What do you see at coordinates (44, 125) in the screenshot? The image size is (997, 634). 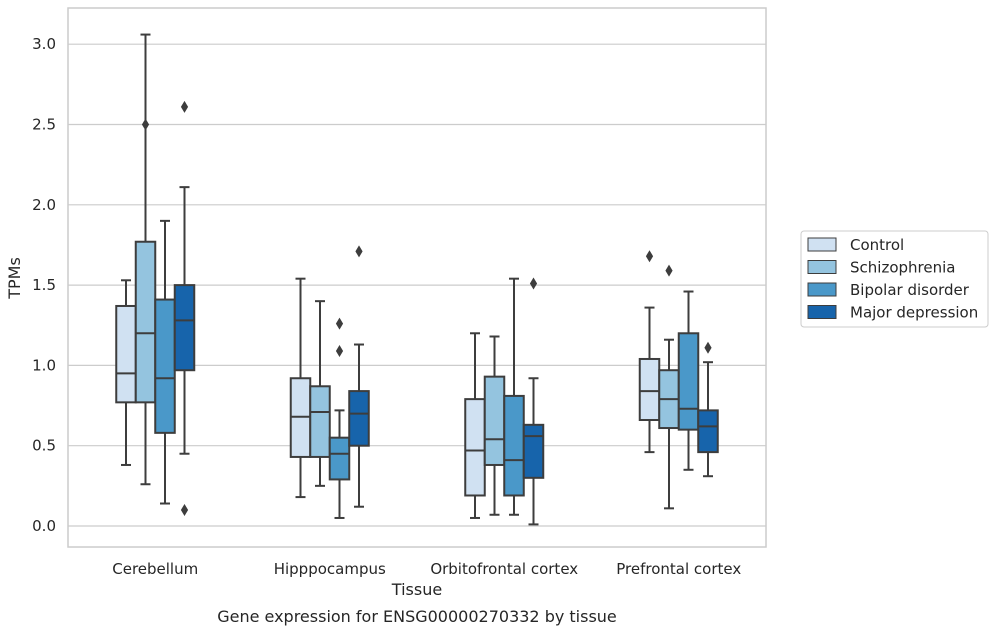 I see `y-tick-label: 2.5` at bounding box center [44, 125].